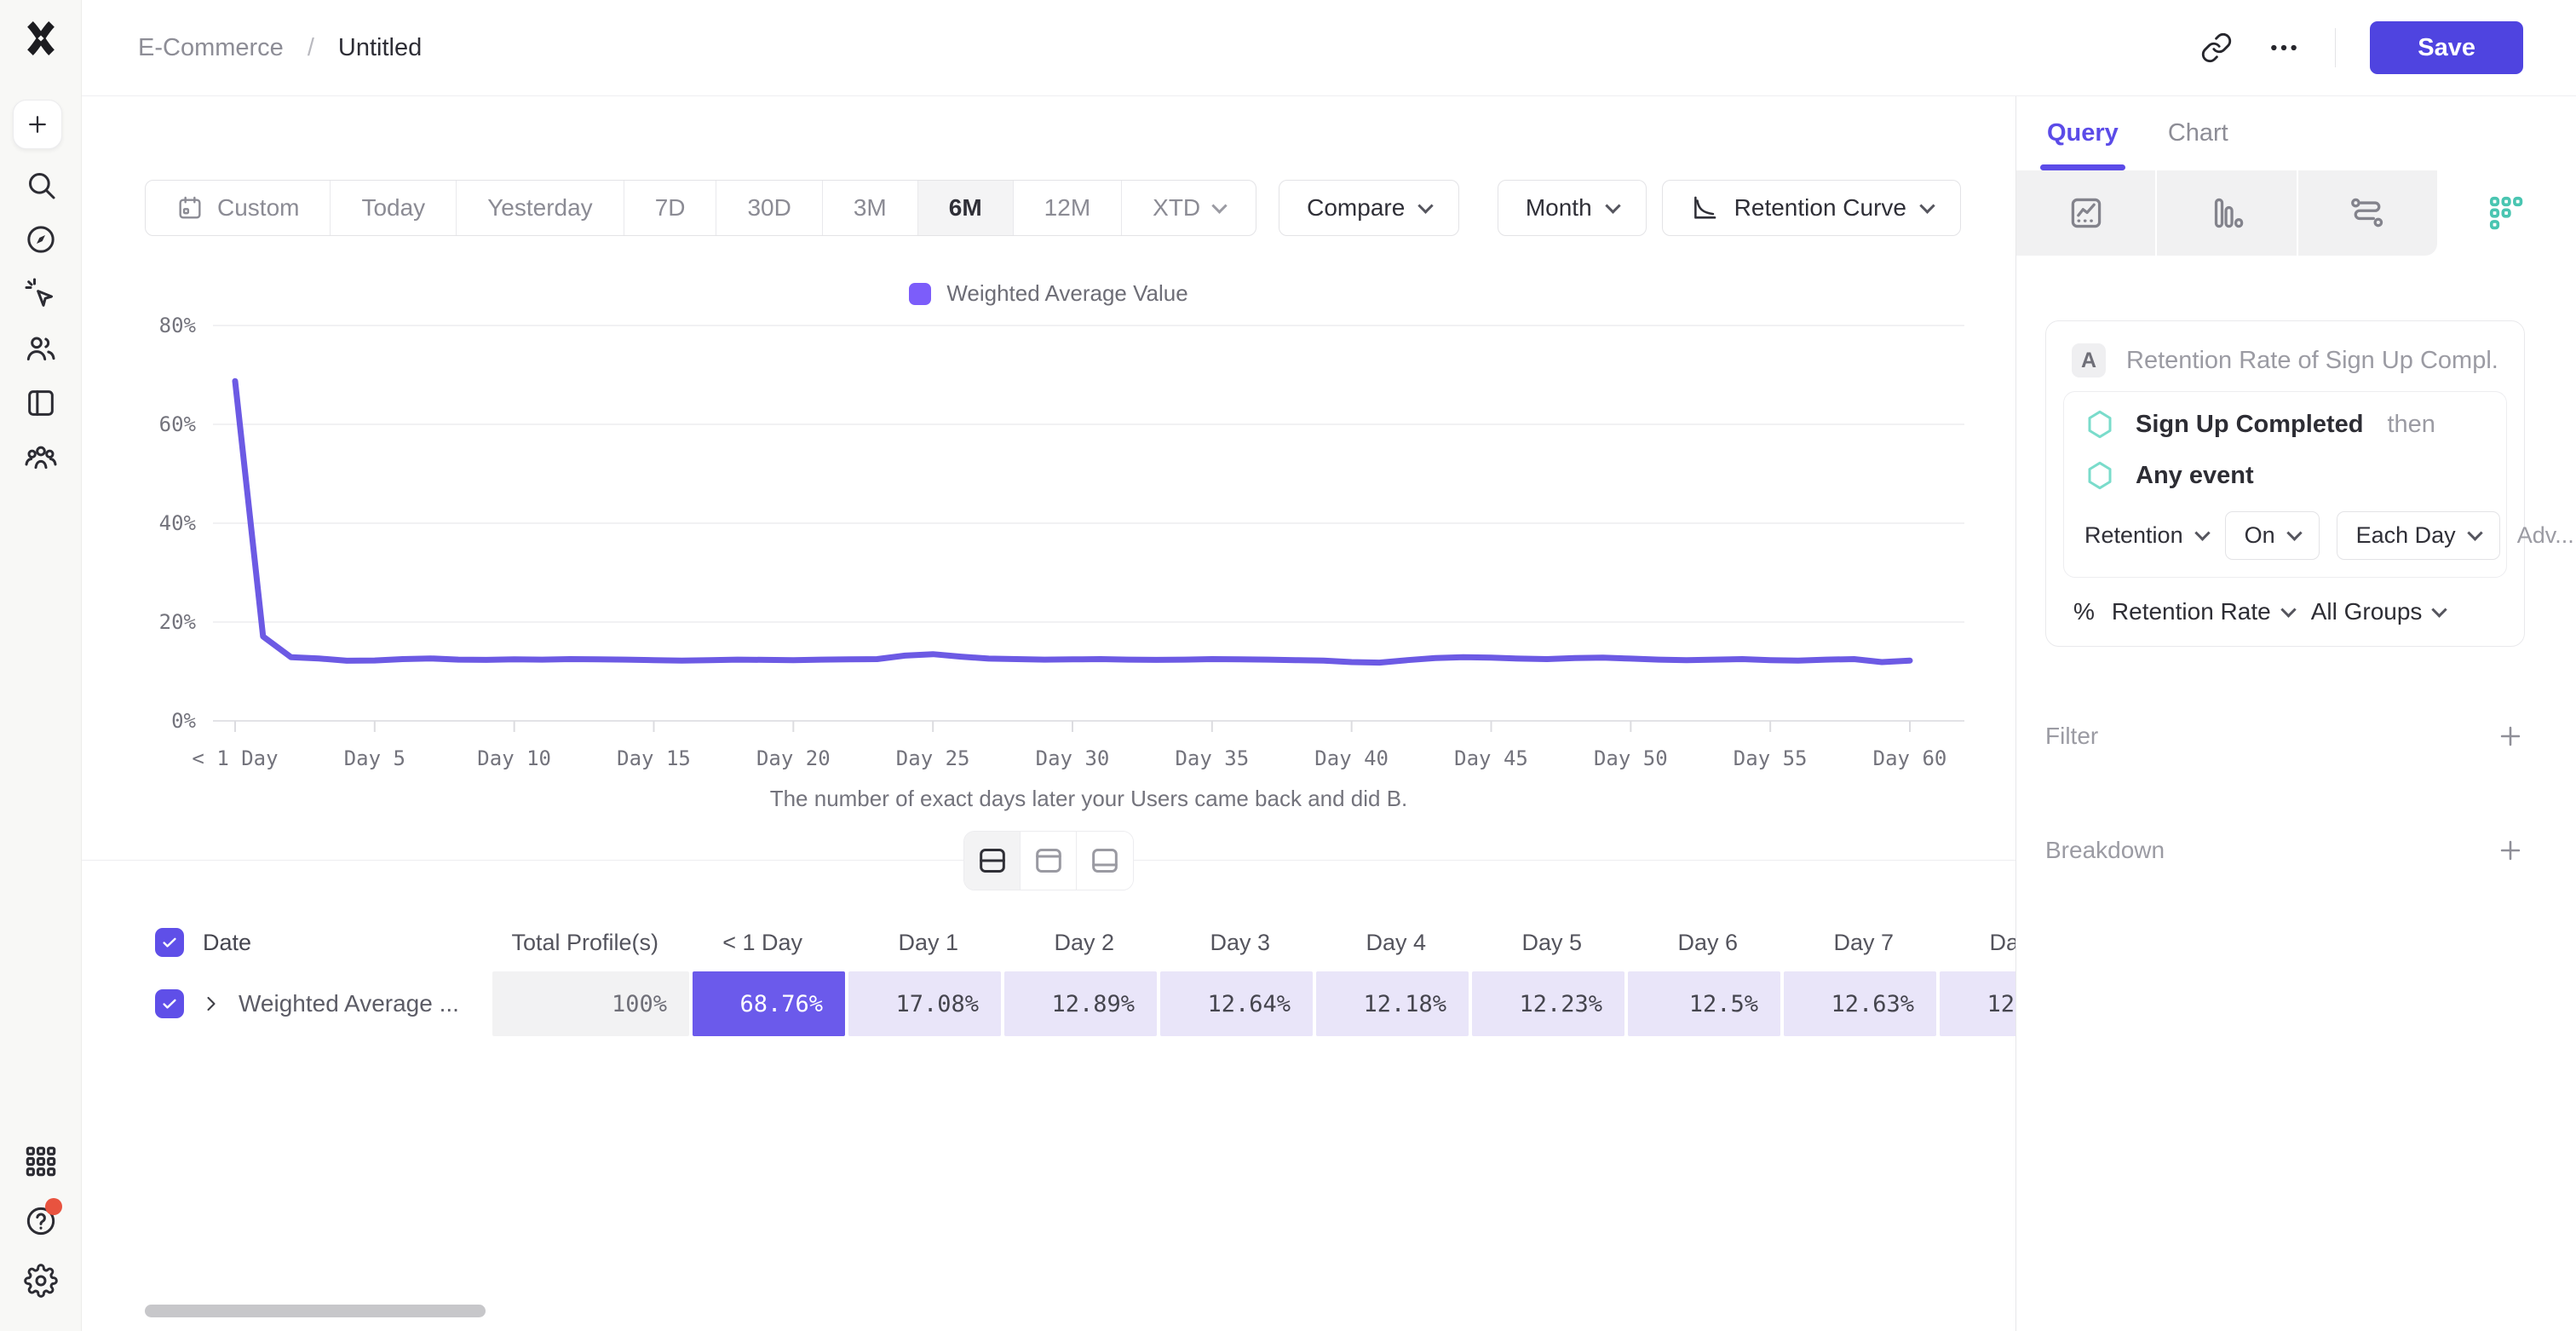 The image size is (2576, 1331). What do you see at coordinates (1572, 208) in the screenshot?
I see `granularity-dropdown: Month` at bounding box center [1572, 208].